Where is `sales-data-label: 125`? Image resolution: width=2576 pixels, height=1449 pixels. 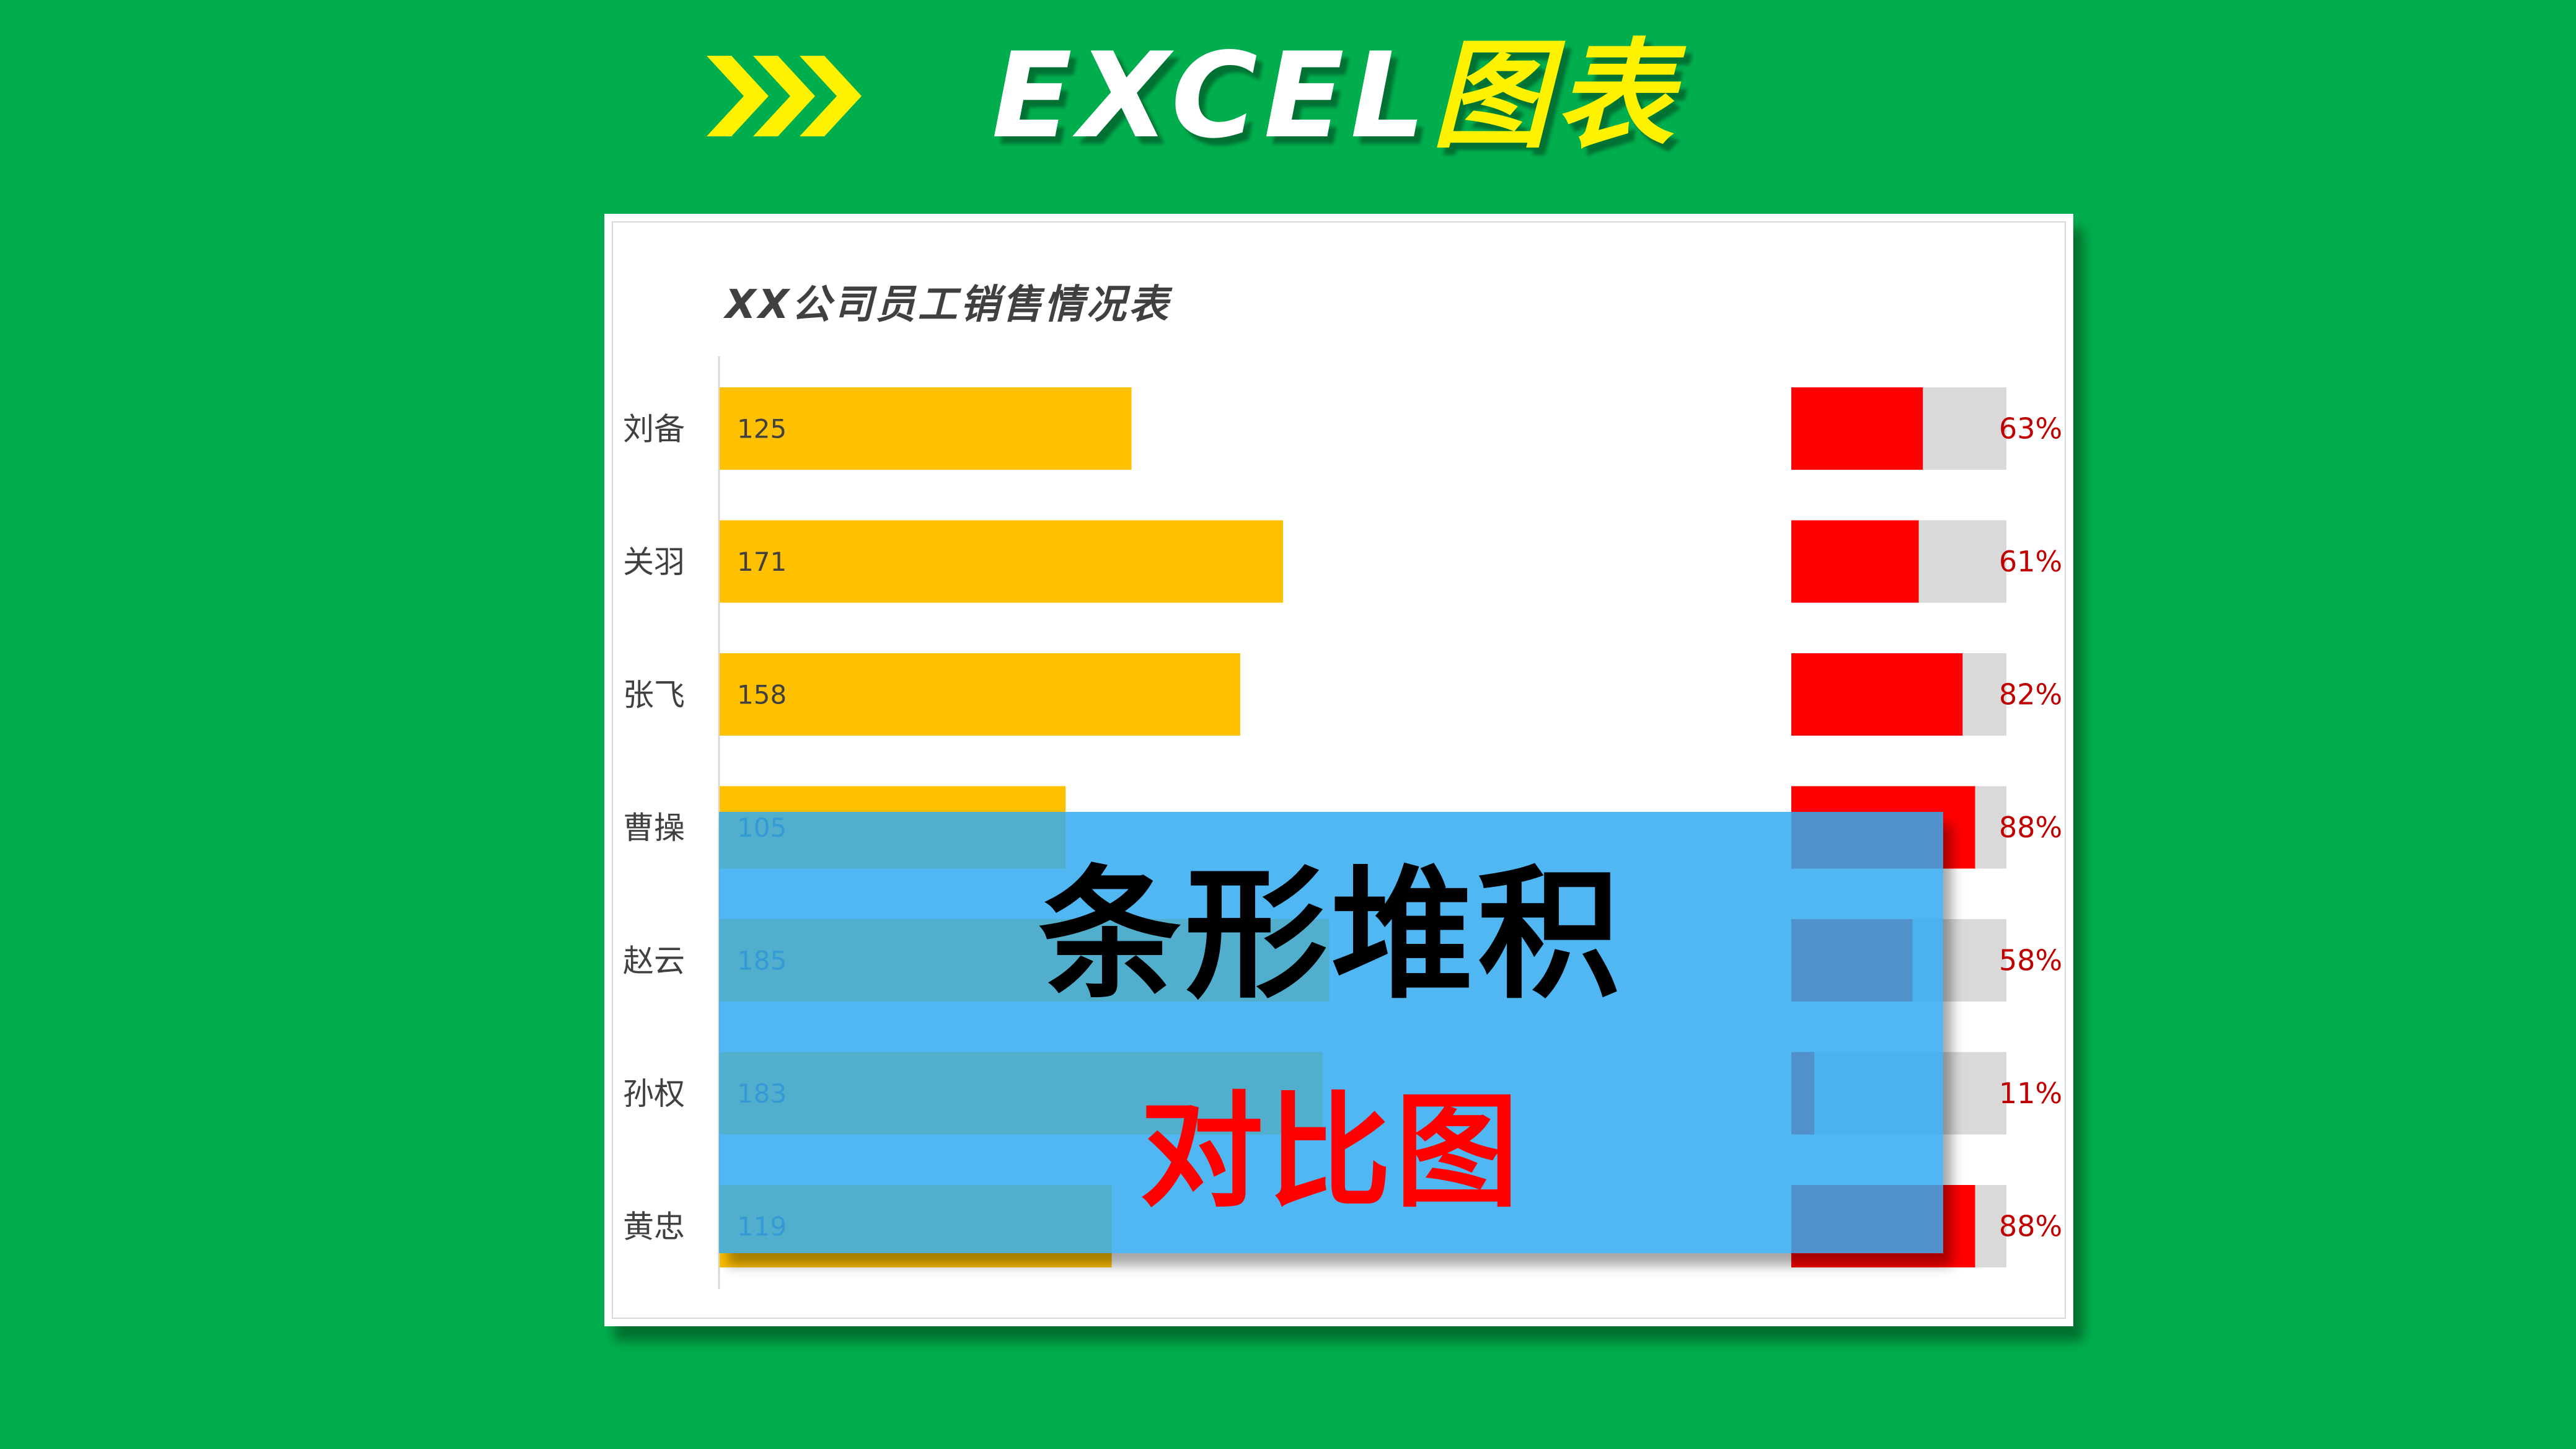 sales-data-label: 125 is located at coordinates (762, 429).